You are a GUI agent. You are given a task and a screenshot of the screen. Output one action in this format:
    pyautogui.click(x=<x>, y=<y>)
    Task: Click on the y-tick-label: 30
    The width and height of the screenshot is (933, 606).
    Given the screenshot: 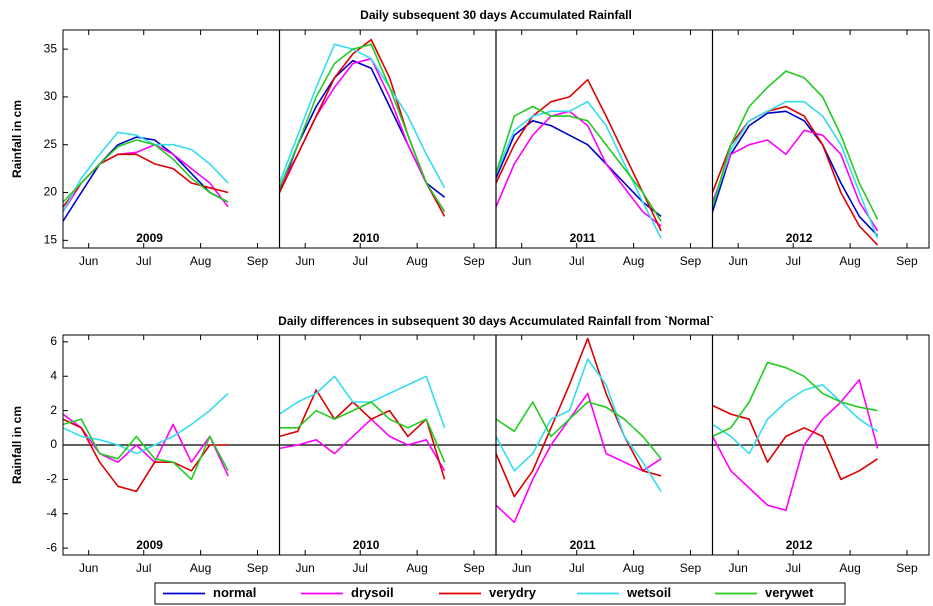 What is the action you would take?
    pyautogui.click(x=51, y=96)
    